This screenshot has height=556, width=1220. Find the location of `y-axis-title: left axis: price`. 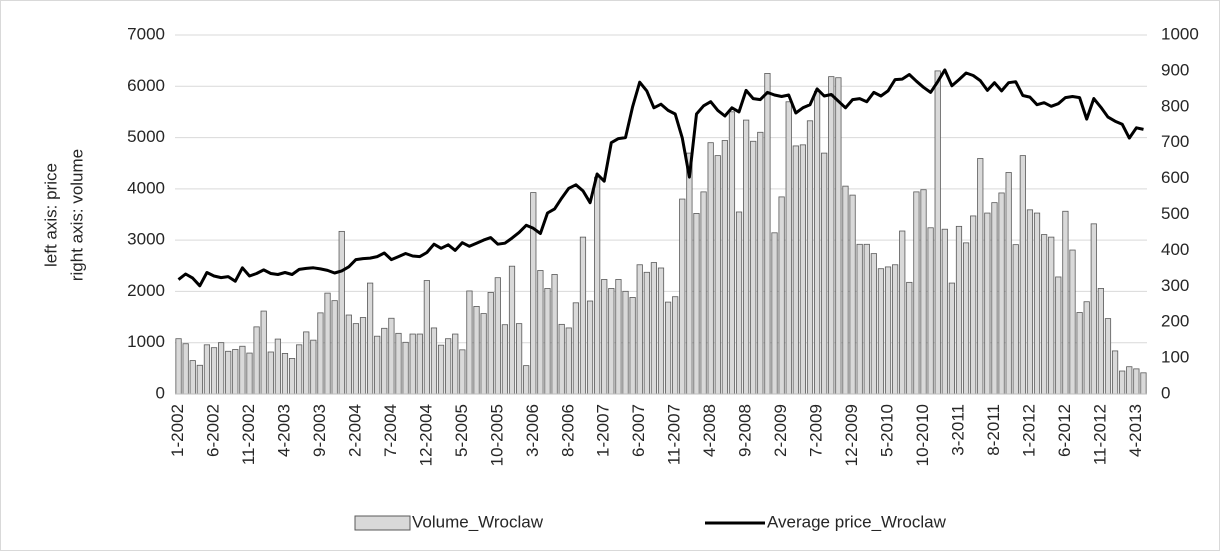

y-axis-title: left axis: price is located at coordinates (50, 215).